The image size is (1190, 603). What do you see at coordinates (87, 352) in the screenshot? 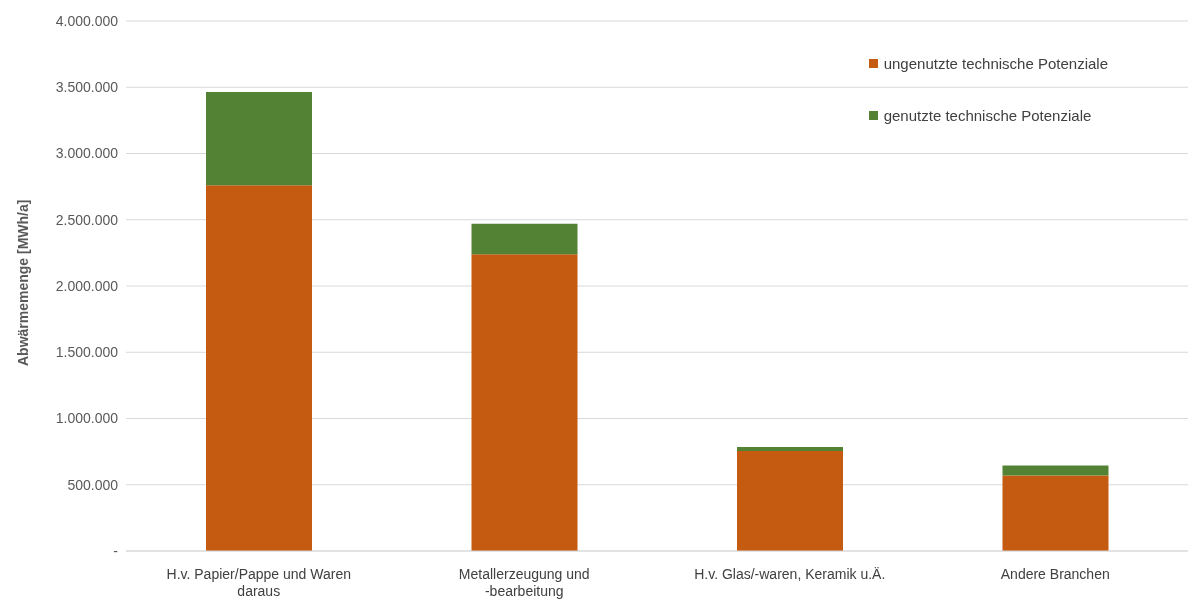
I see `y-tick-label: 1.500.000` at bounding box center [87, 352].